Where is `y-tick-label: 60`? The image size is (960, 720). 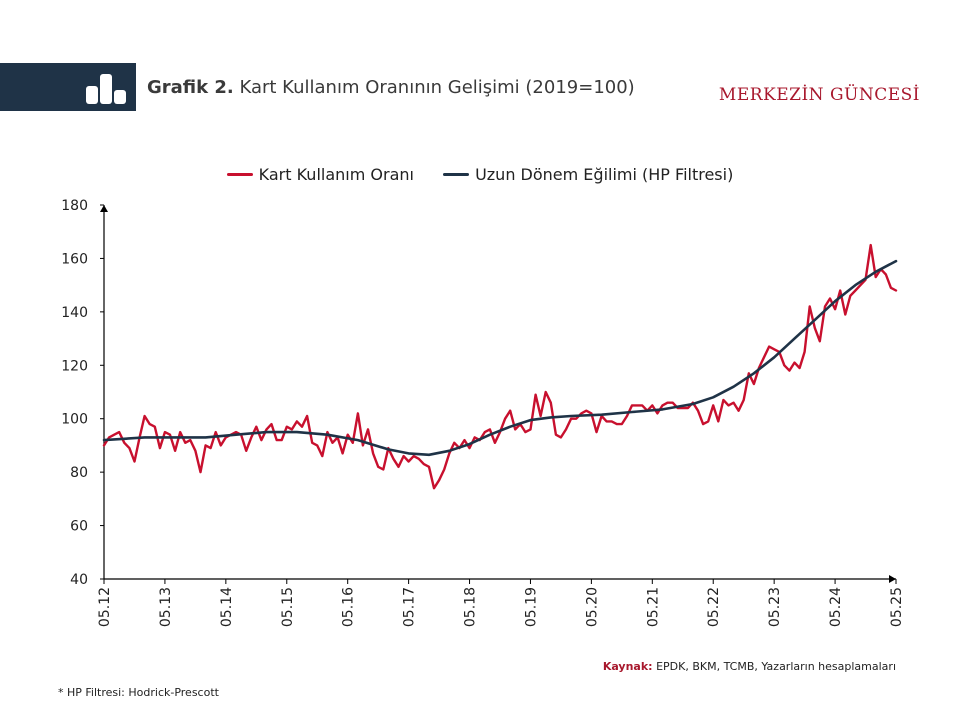
y-tick-label: 60 is located at coordinates (79, 527).